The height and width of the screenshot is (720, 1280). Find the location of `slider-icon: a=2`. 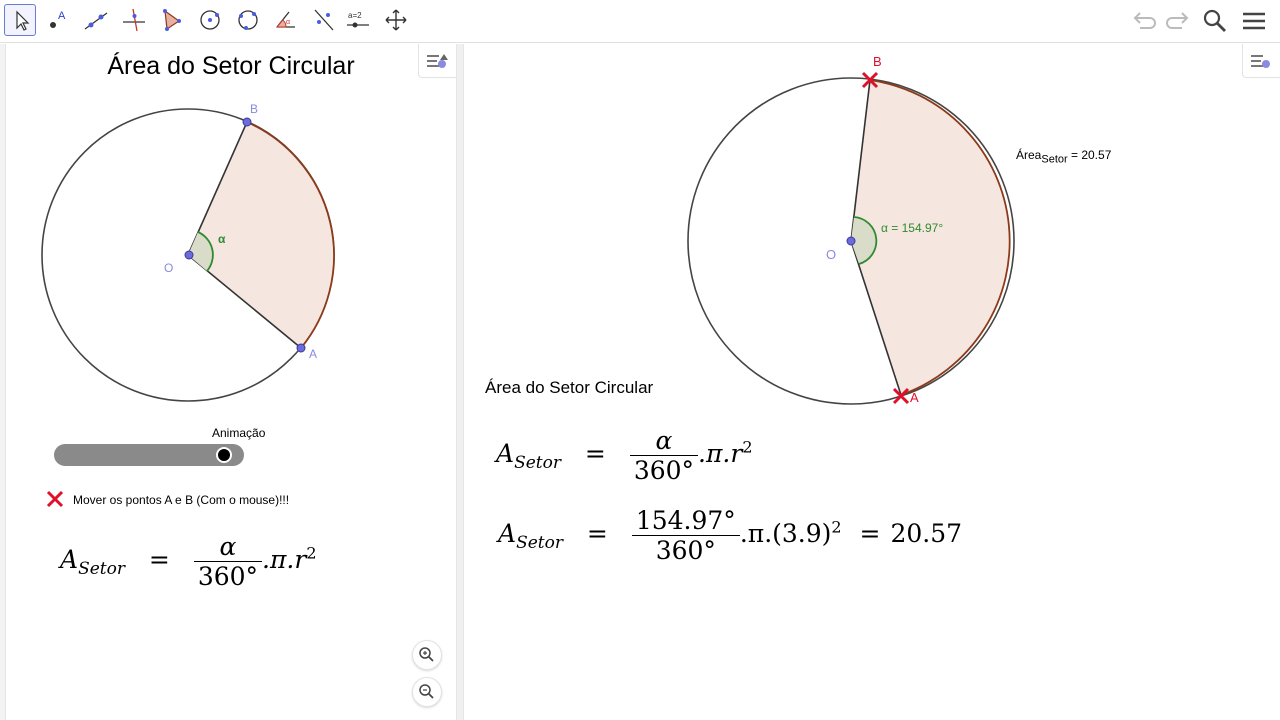

slider-icon: a=2 is located at coordinates (358, 19).